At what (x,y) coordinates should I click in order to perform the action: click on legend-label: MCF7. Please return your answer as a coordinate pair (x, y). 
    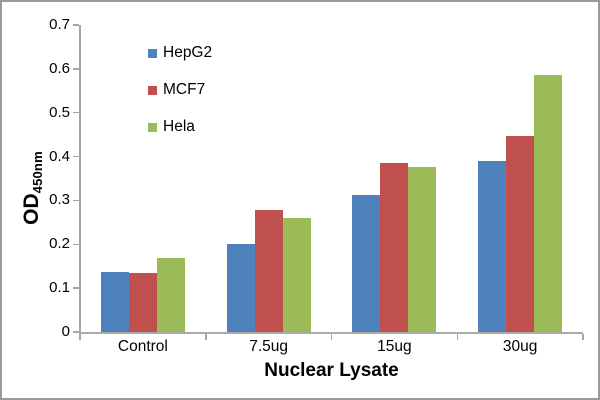
    Looking at the image, I should click on (184, 89).